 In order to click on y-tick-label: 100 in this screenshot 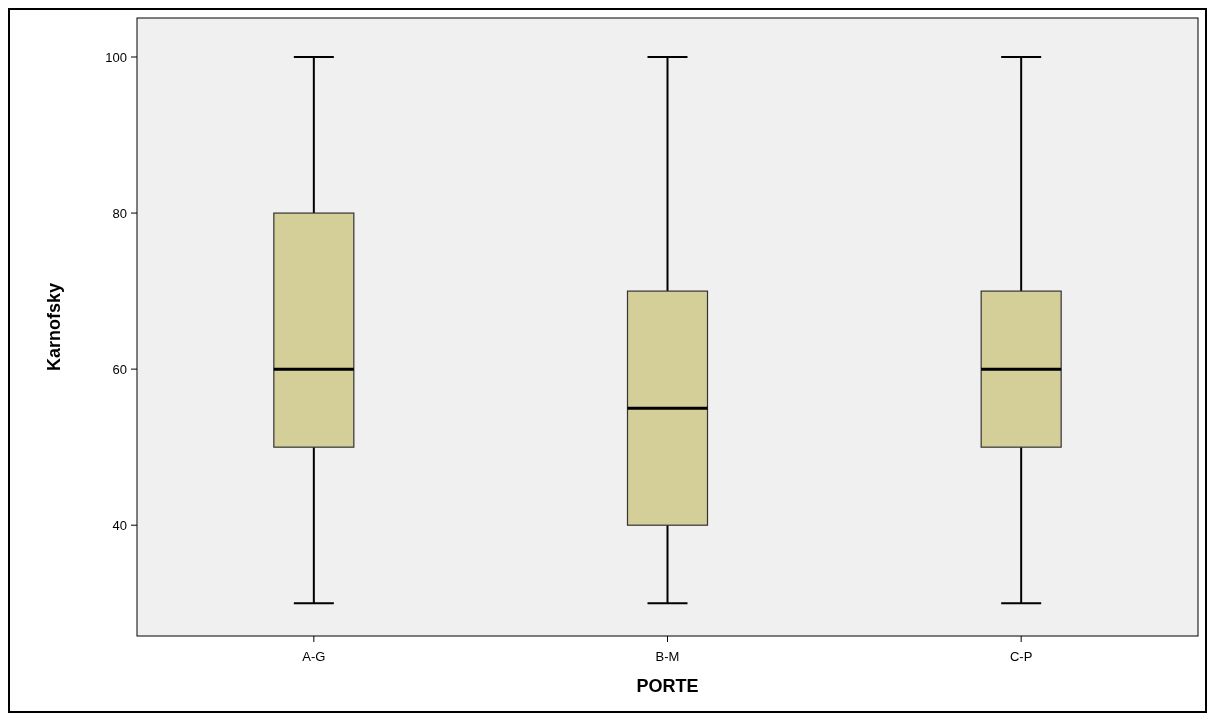, I will do `click(116, 57)`.